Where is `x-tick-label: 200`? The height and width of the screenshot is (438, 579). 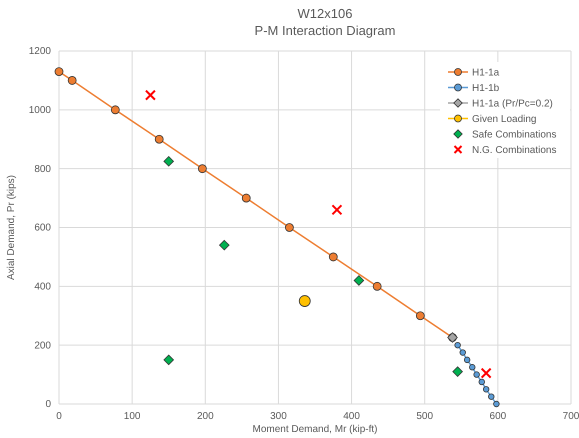 x-tick-label: 200 is located at coordinates (205, 416).